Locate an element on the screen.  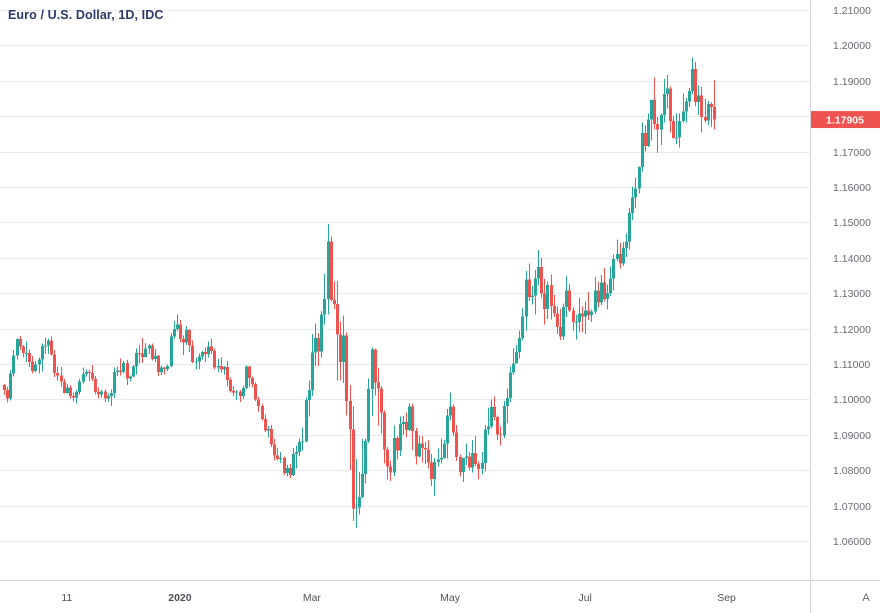
time-axis-label: Jul is located at coordinates (584, 598).